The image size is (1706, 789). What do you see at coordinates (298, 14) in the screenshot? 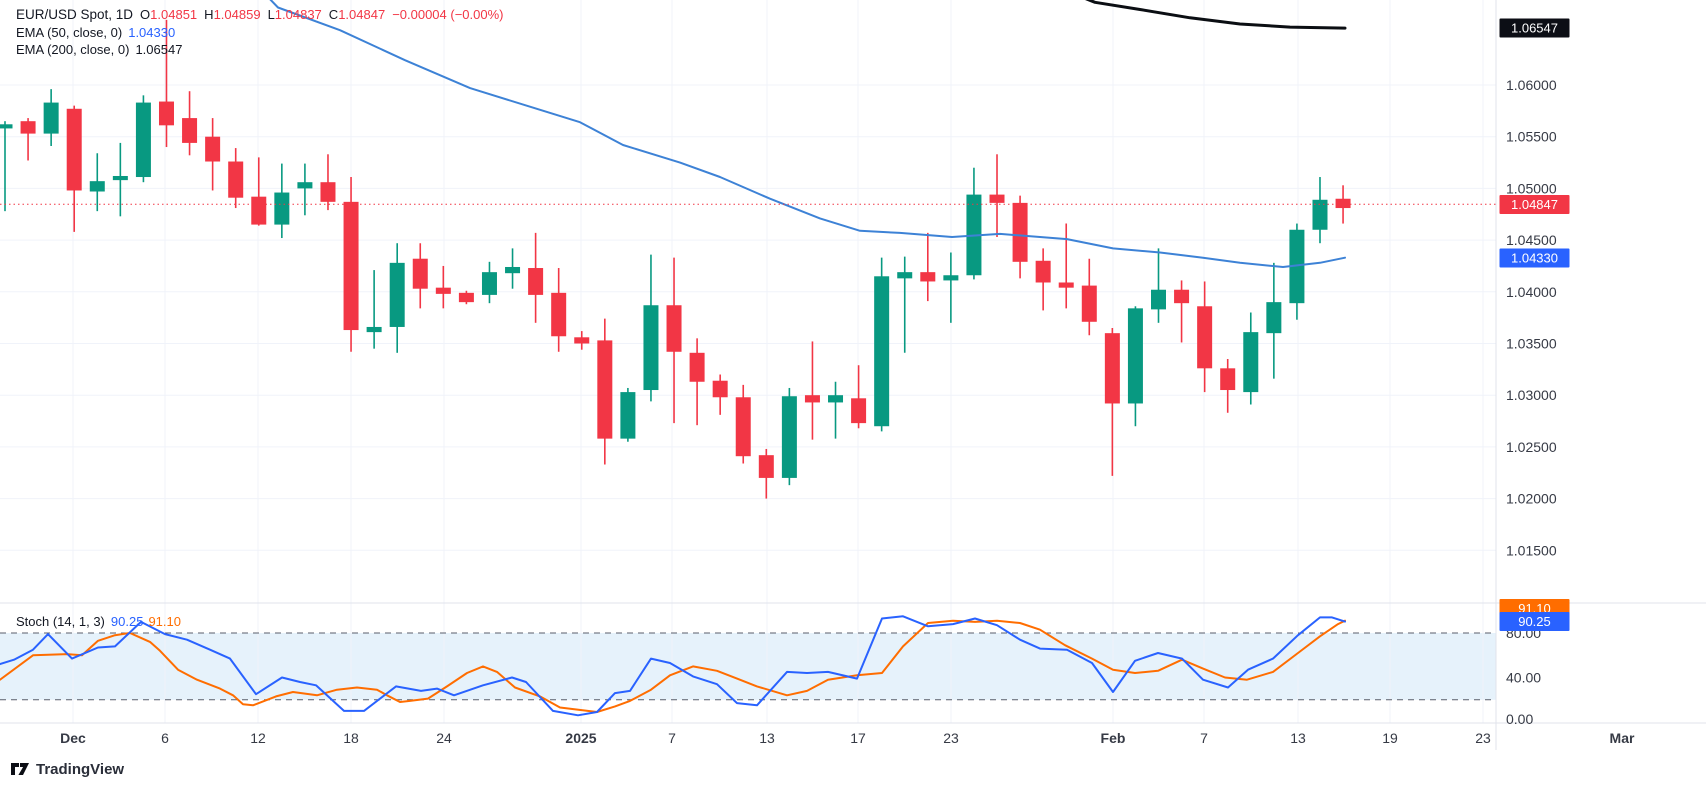
I see `low-value: 1.04837` at bounding box center [298, 14].